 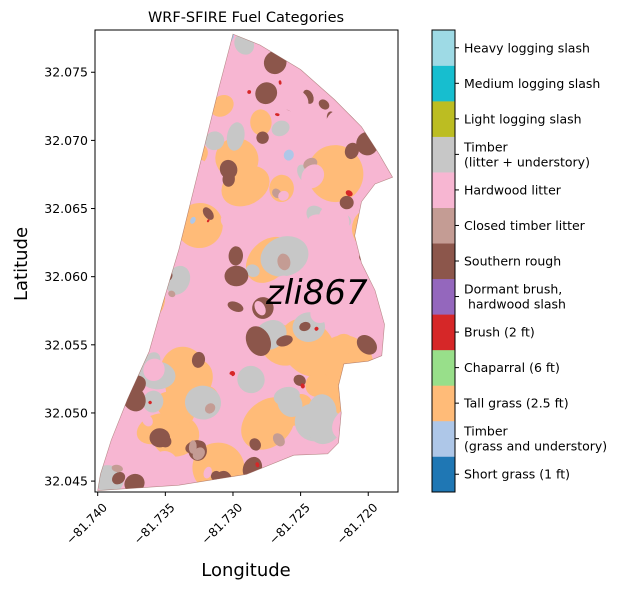 What do you see at coordinates (289, 523) in the screenshot?
I see `x-tick-label: −81.725` at bounding box center [289, 523].